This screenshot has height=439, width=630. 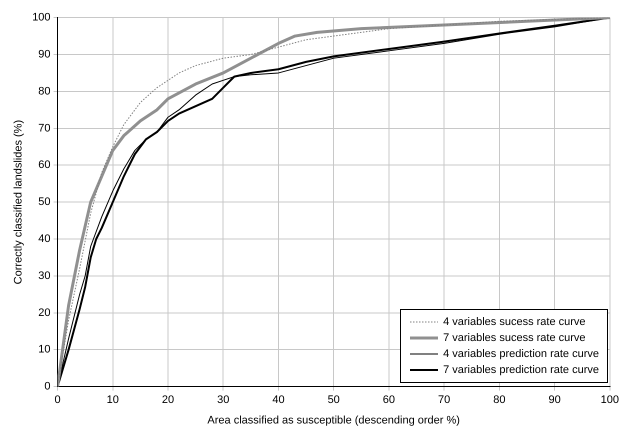 What do you see at coordinates (521, 354) in the screenshot?
I see `legend-label: 4 variables prediction rate curve` at bounding box center [521, 354].